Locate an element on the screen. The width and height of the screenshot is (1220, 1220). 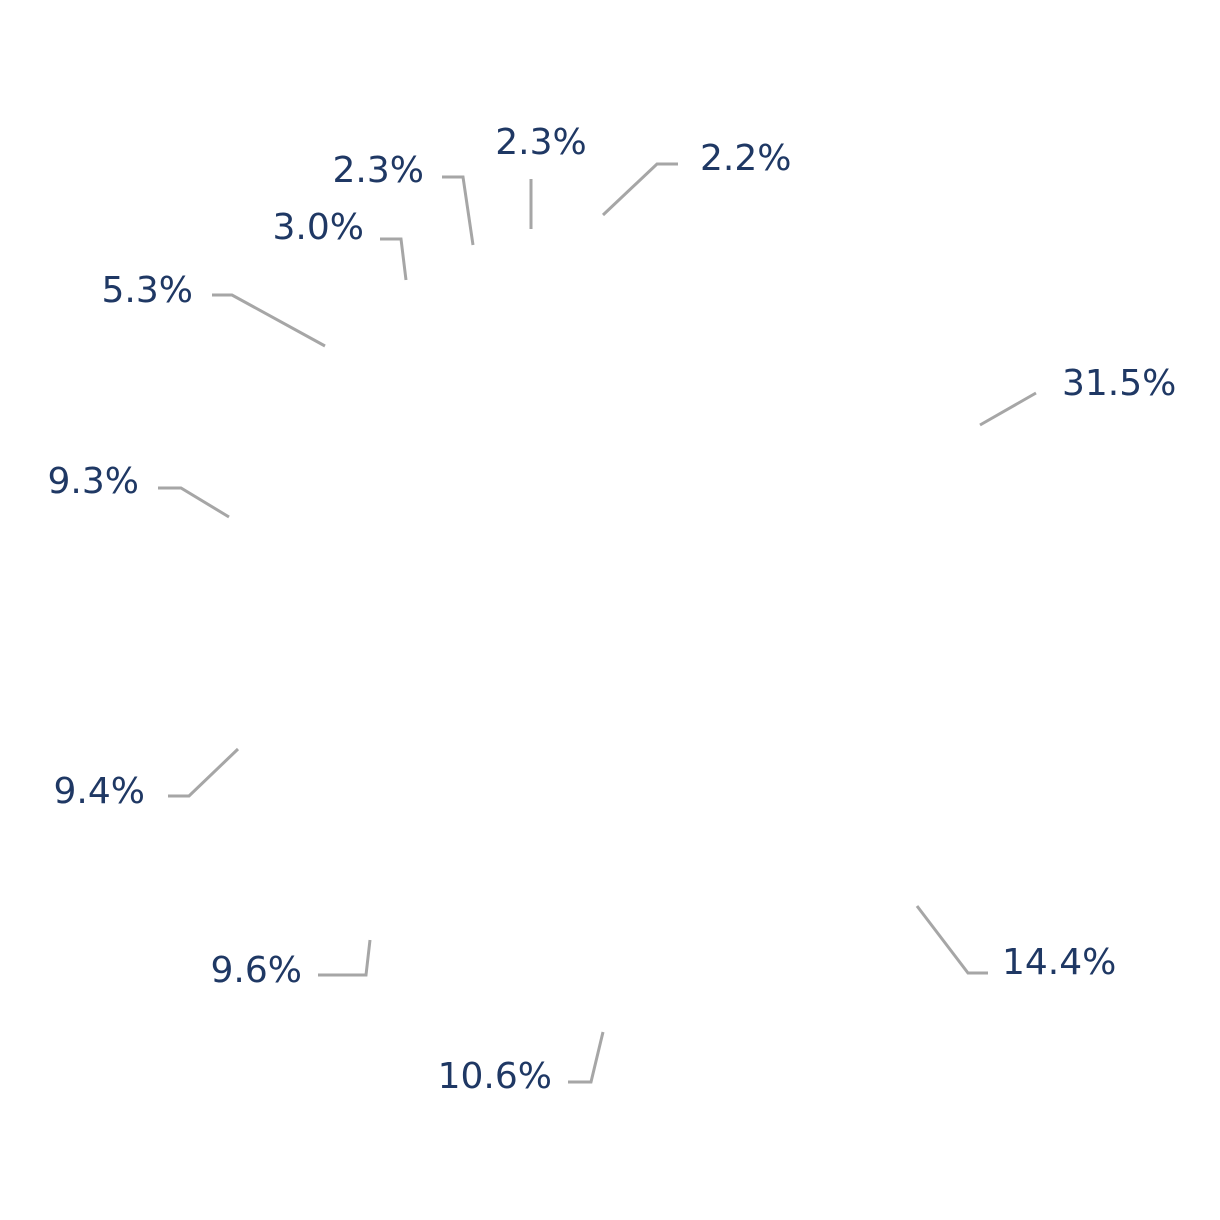
slice-label: 10.6% is located at coordinates (495, 1076).